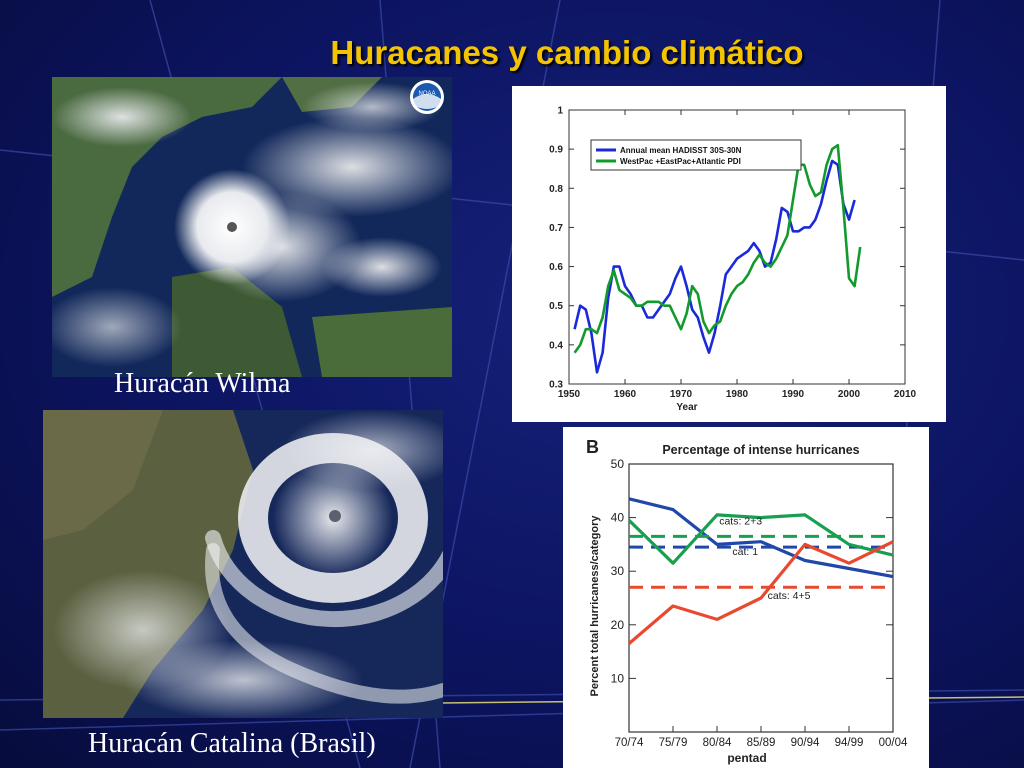 The height and width of the screenshot is (768, 1024). What do you see at coordinates (556, 189) in the screenshot?
I see `y-tick-label: 0.8` at bounding box center [556, 189].